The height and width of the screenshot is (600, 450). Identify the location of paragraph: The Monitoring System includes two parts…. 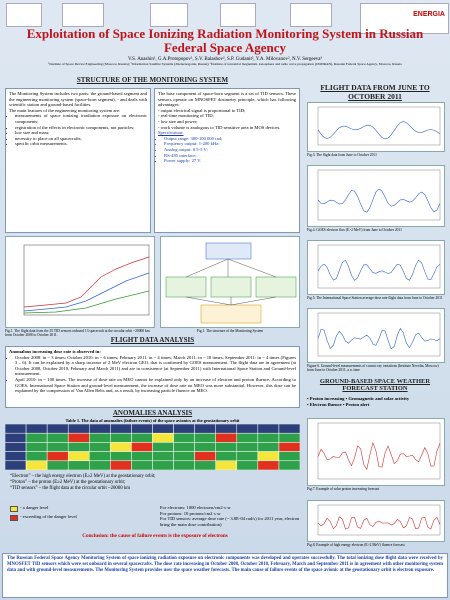
(78, 99).